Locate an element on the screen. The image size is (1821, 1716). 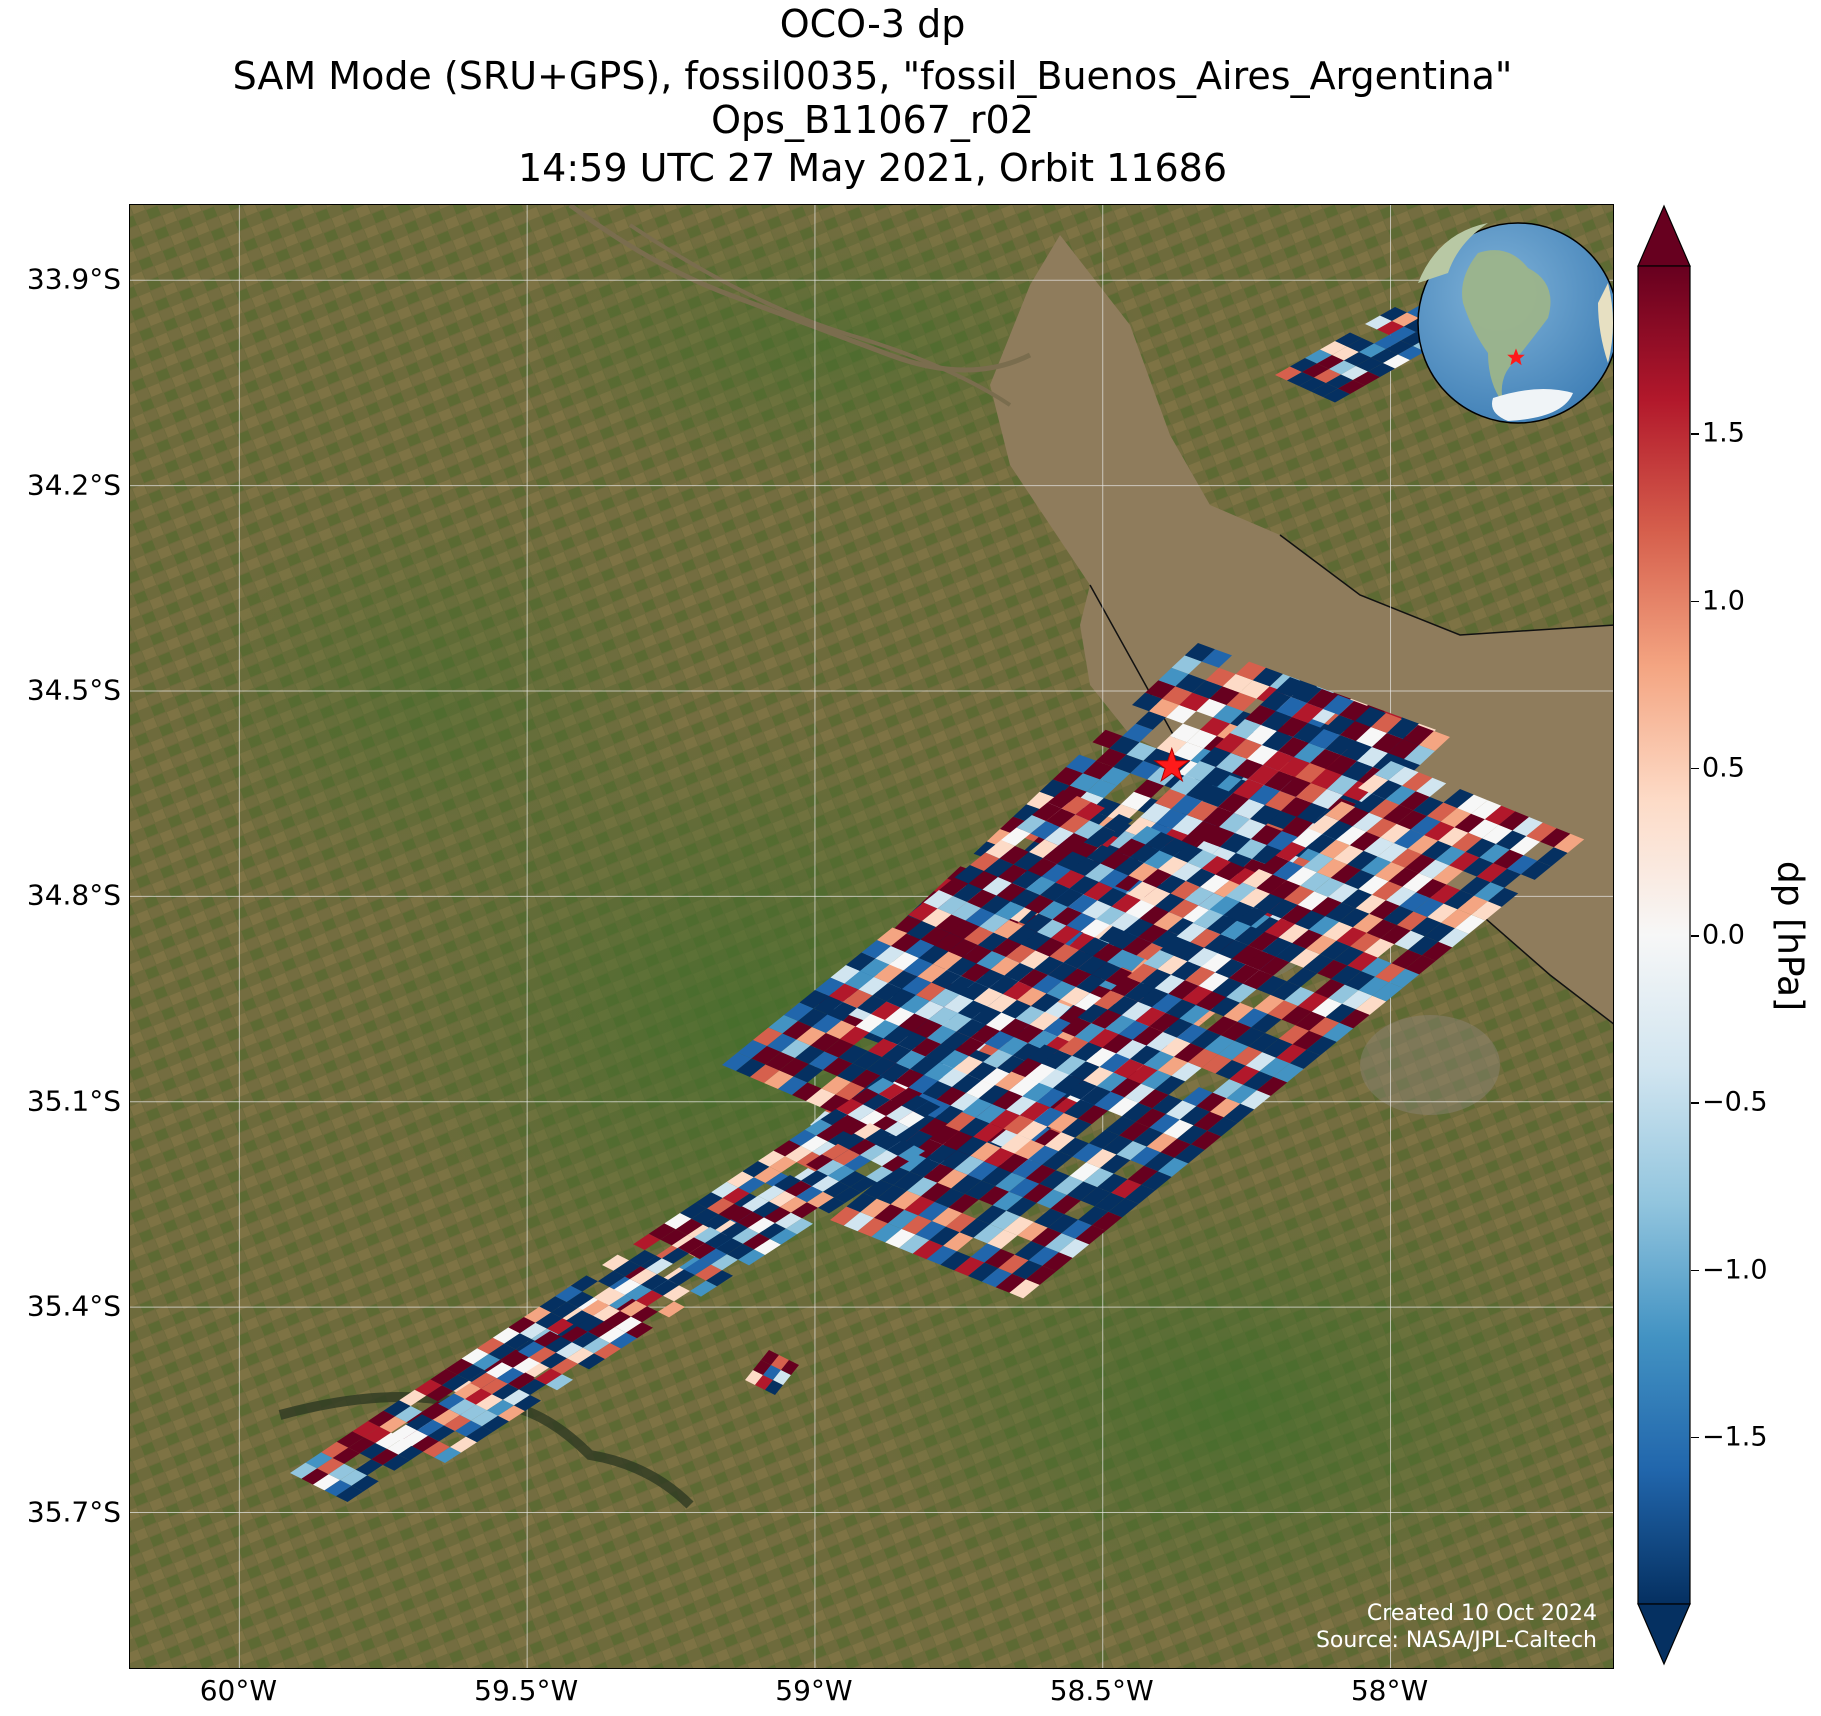
colorbar-tick-label: 0.0 is located at coordinates (1723, 935).